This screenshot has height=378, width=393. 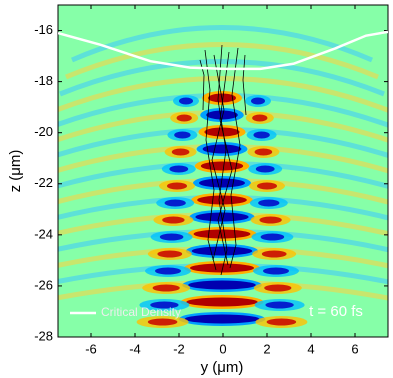 What do you see at coordinates (222, 348) in the screenshot?
I see `x-tick-label: 0` at bounding box center [222, 348].